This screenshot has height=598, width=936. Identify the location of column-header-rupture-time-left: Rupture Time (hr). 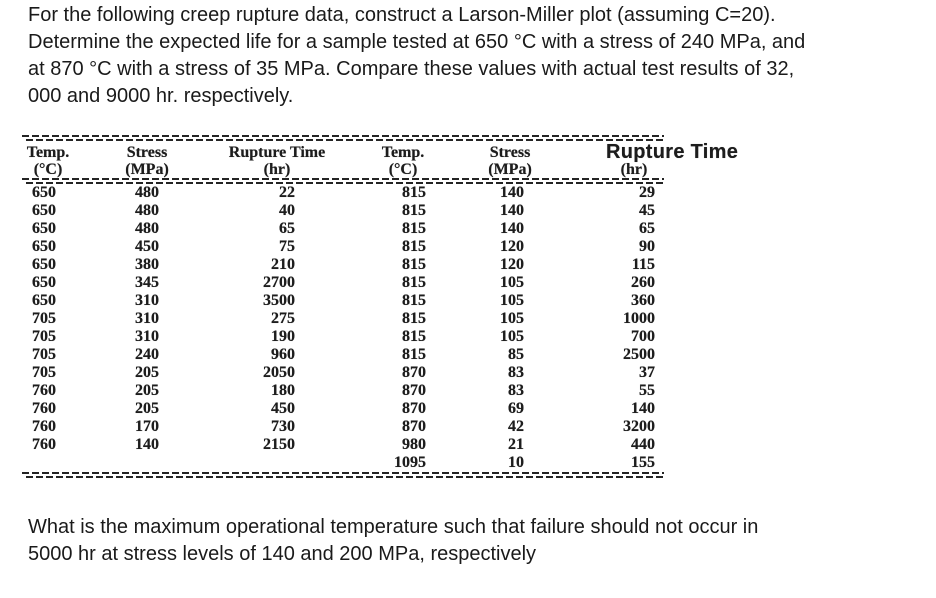
(277, 161).